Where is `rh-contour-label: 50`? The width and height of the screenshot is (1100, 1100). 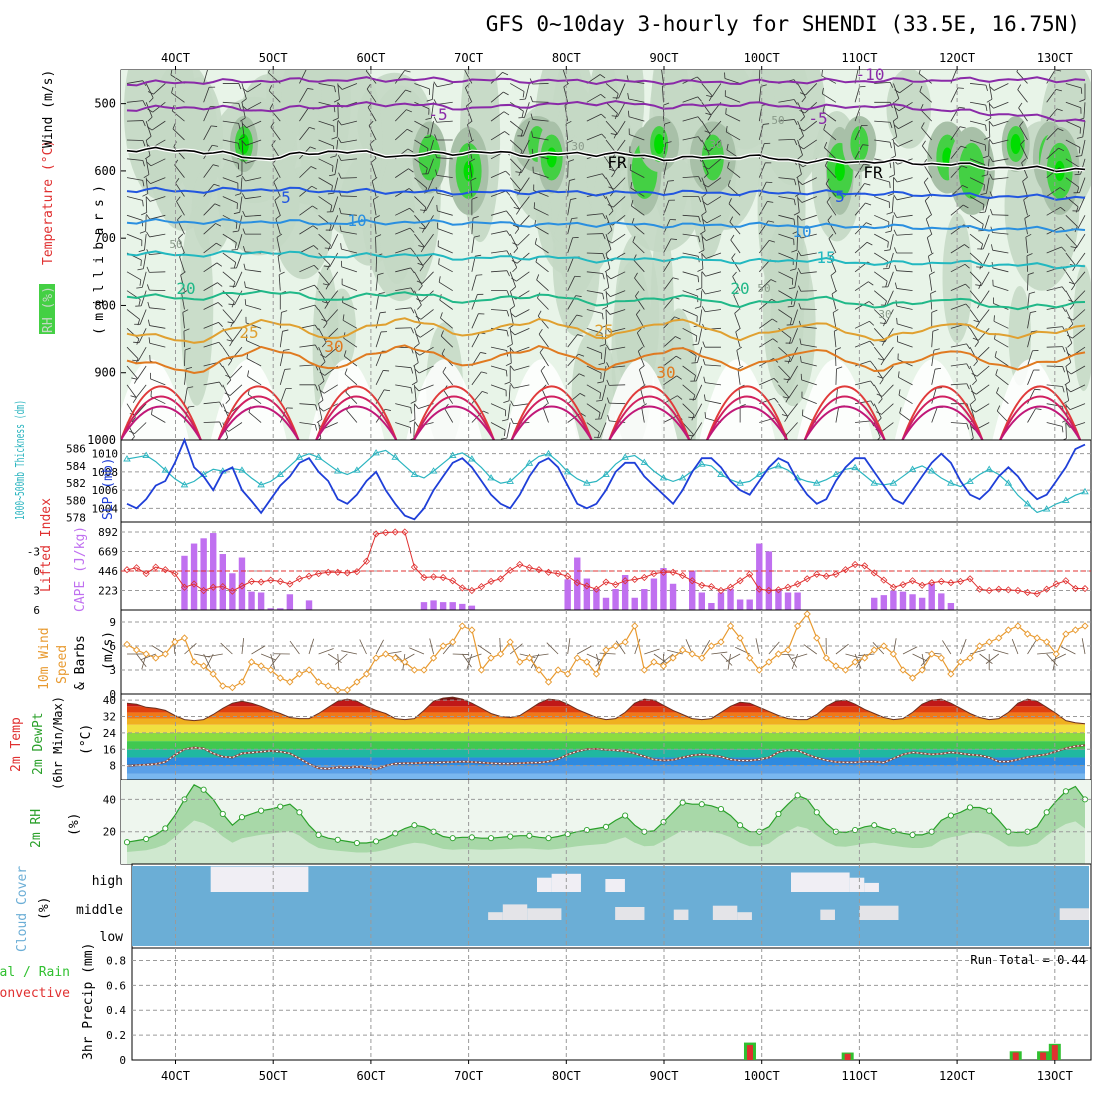
rh-contour-label: 50 is located at coordinates (175, 244).